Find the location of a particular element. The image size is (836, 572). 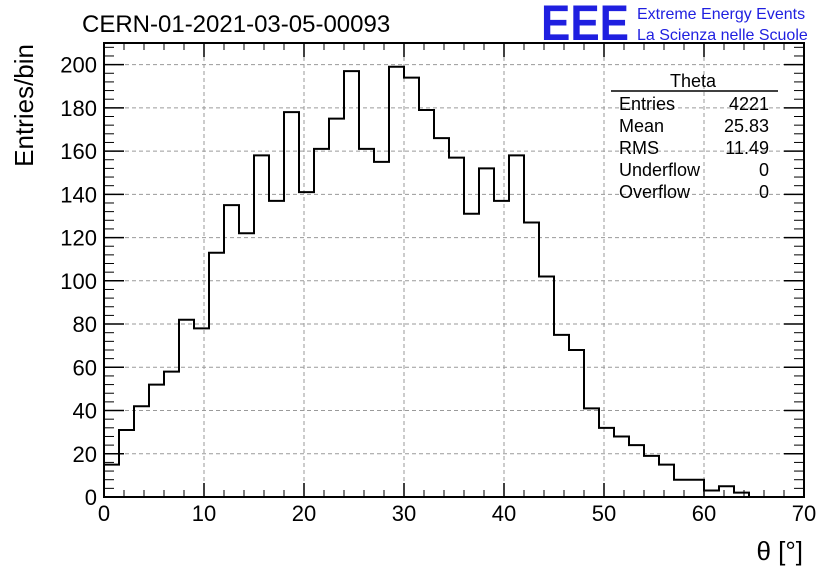

y-tick-label: 200 is located at coordinates (78, 65).